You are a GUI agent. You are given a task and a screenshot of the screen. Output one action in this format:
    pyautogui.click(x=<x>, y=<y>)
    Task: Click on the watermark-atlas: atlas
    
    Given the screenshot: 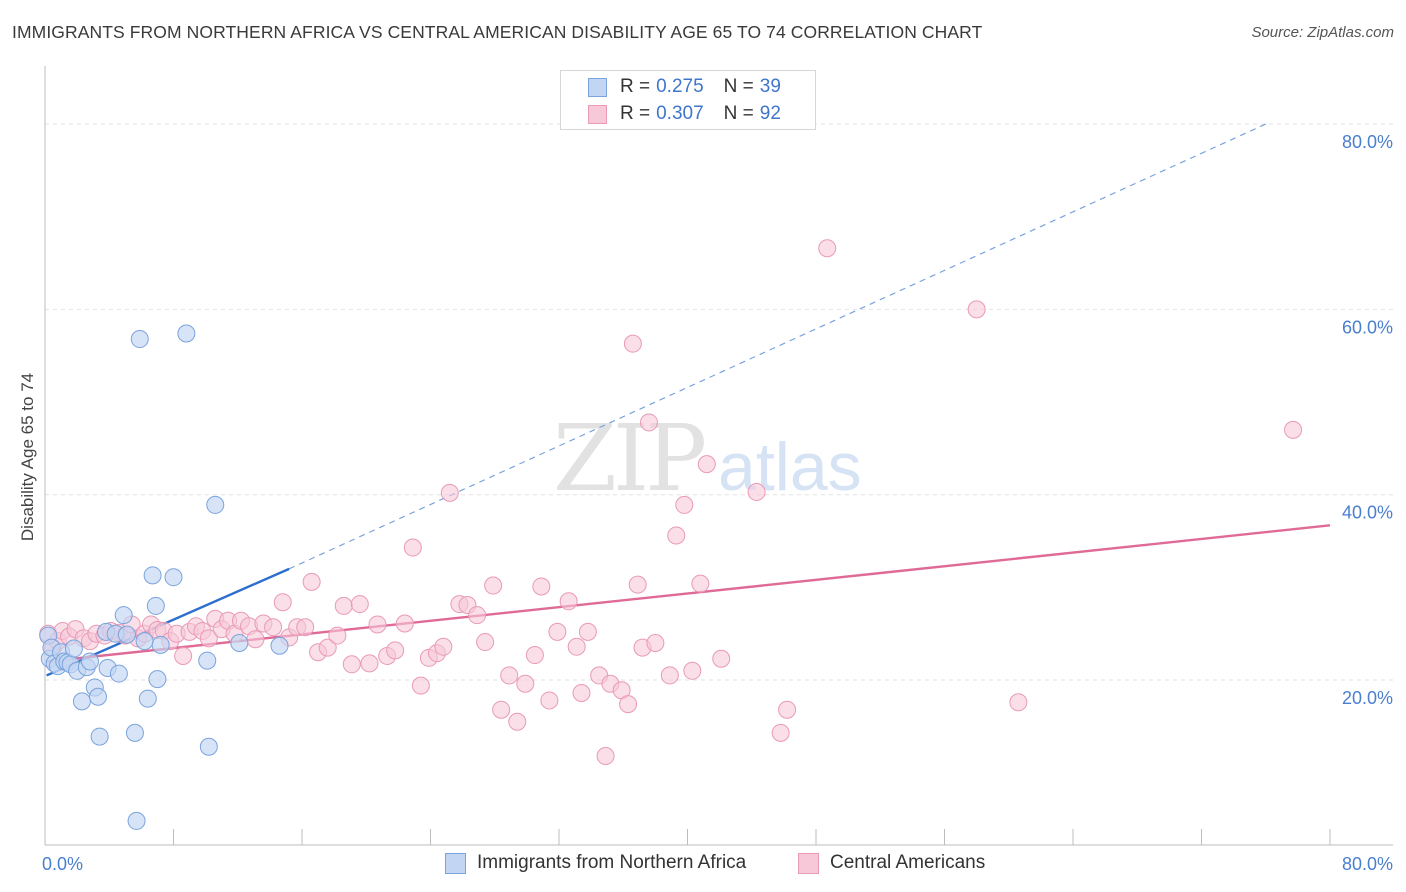 What is the action you would take?
    pyautogui.click(x=790, y=467)
    